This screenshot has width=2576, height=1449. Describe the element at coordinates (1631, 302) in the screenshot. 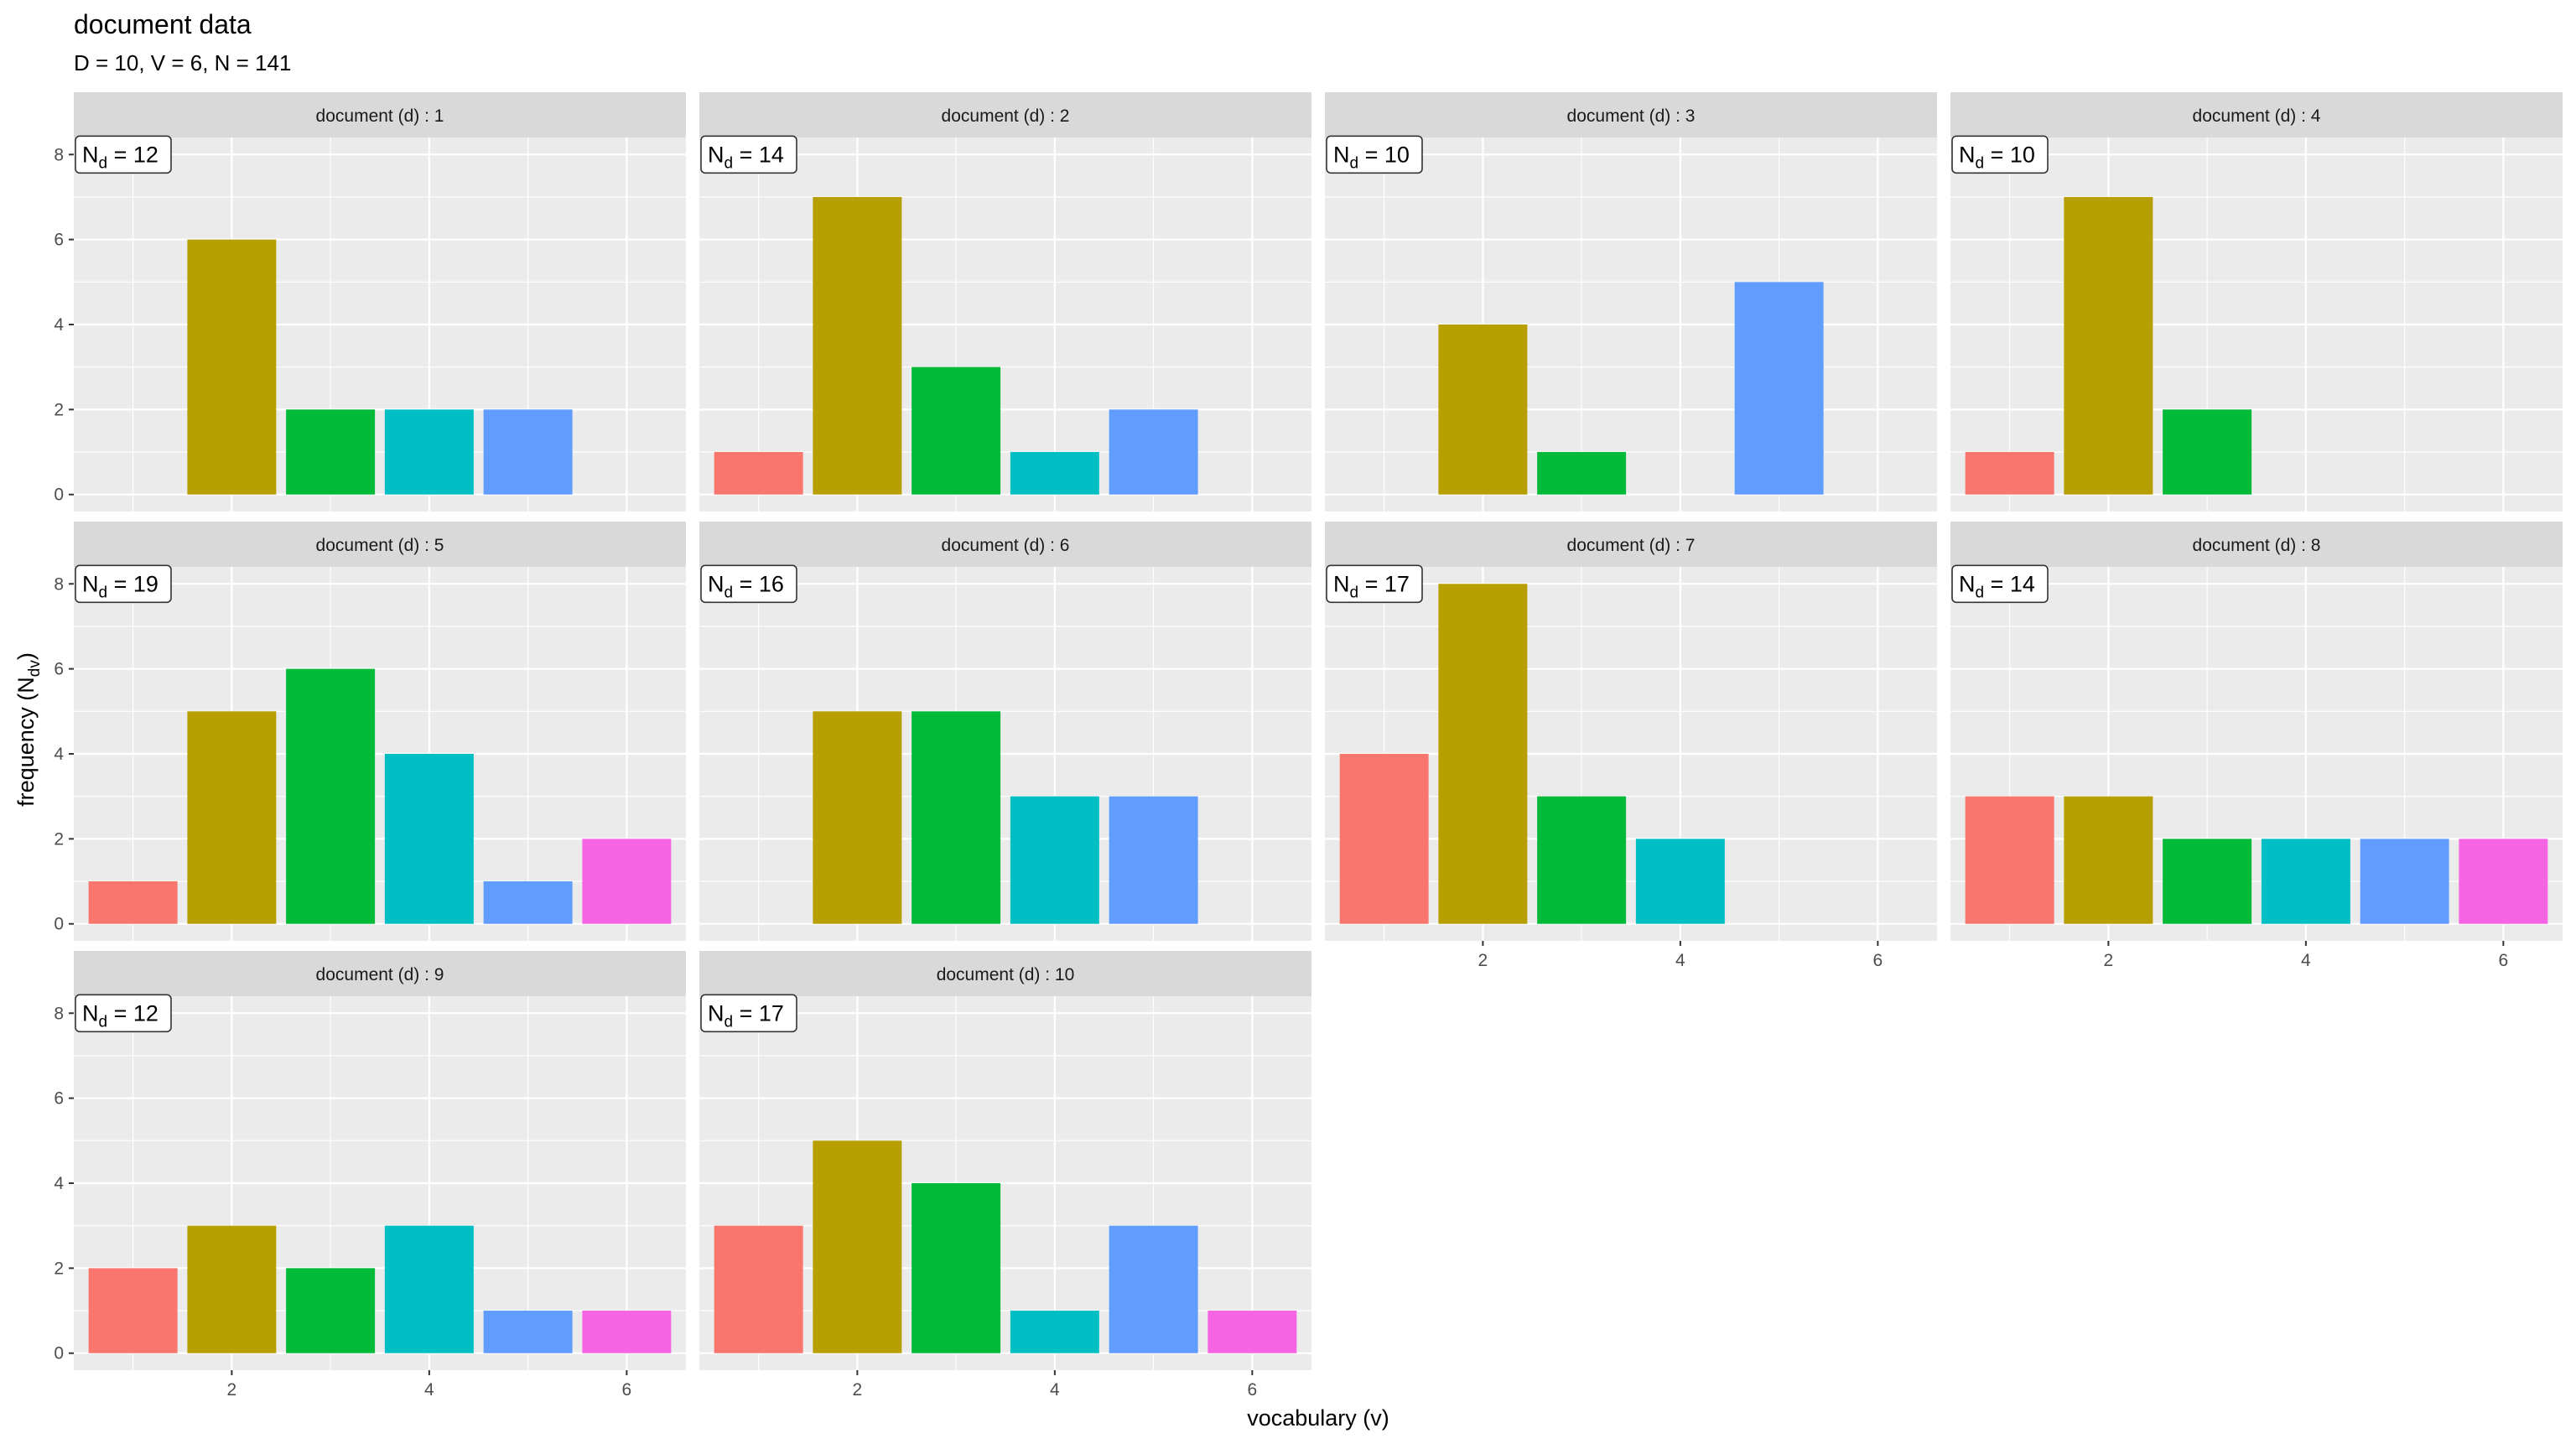

I see `facet-panel-3: document (d) : 3 Nd = 10` at that location.